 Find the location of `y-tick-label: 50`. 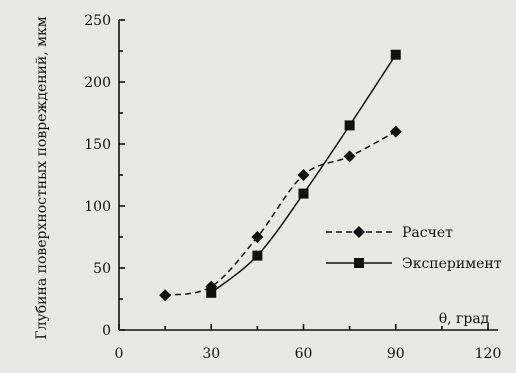

y-tick-label: 50 is located at coordinates (102, 269).